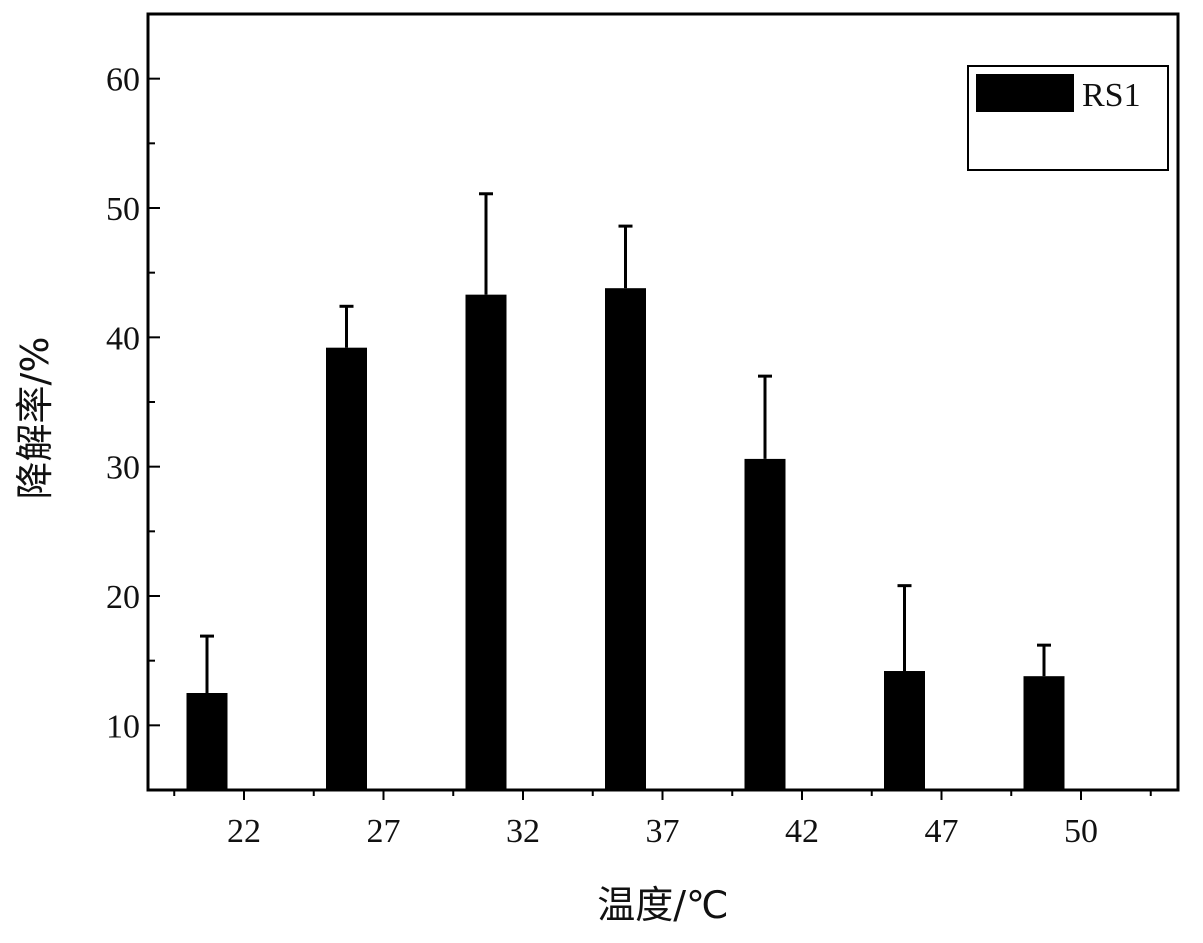 The image size is (1203, 943). What do you see at coordinates (1081, 831) in the screenshot?
I see `x-tick-label: 50` at bounding box center [1081, 831].